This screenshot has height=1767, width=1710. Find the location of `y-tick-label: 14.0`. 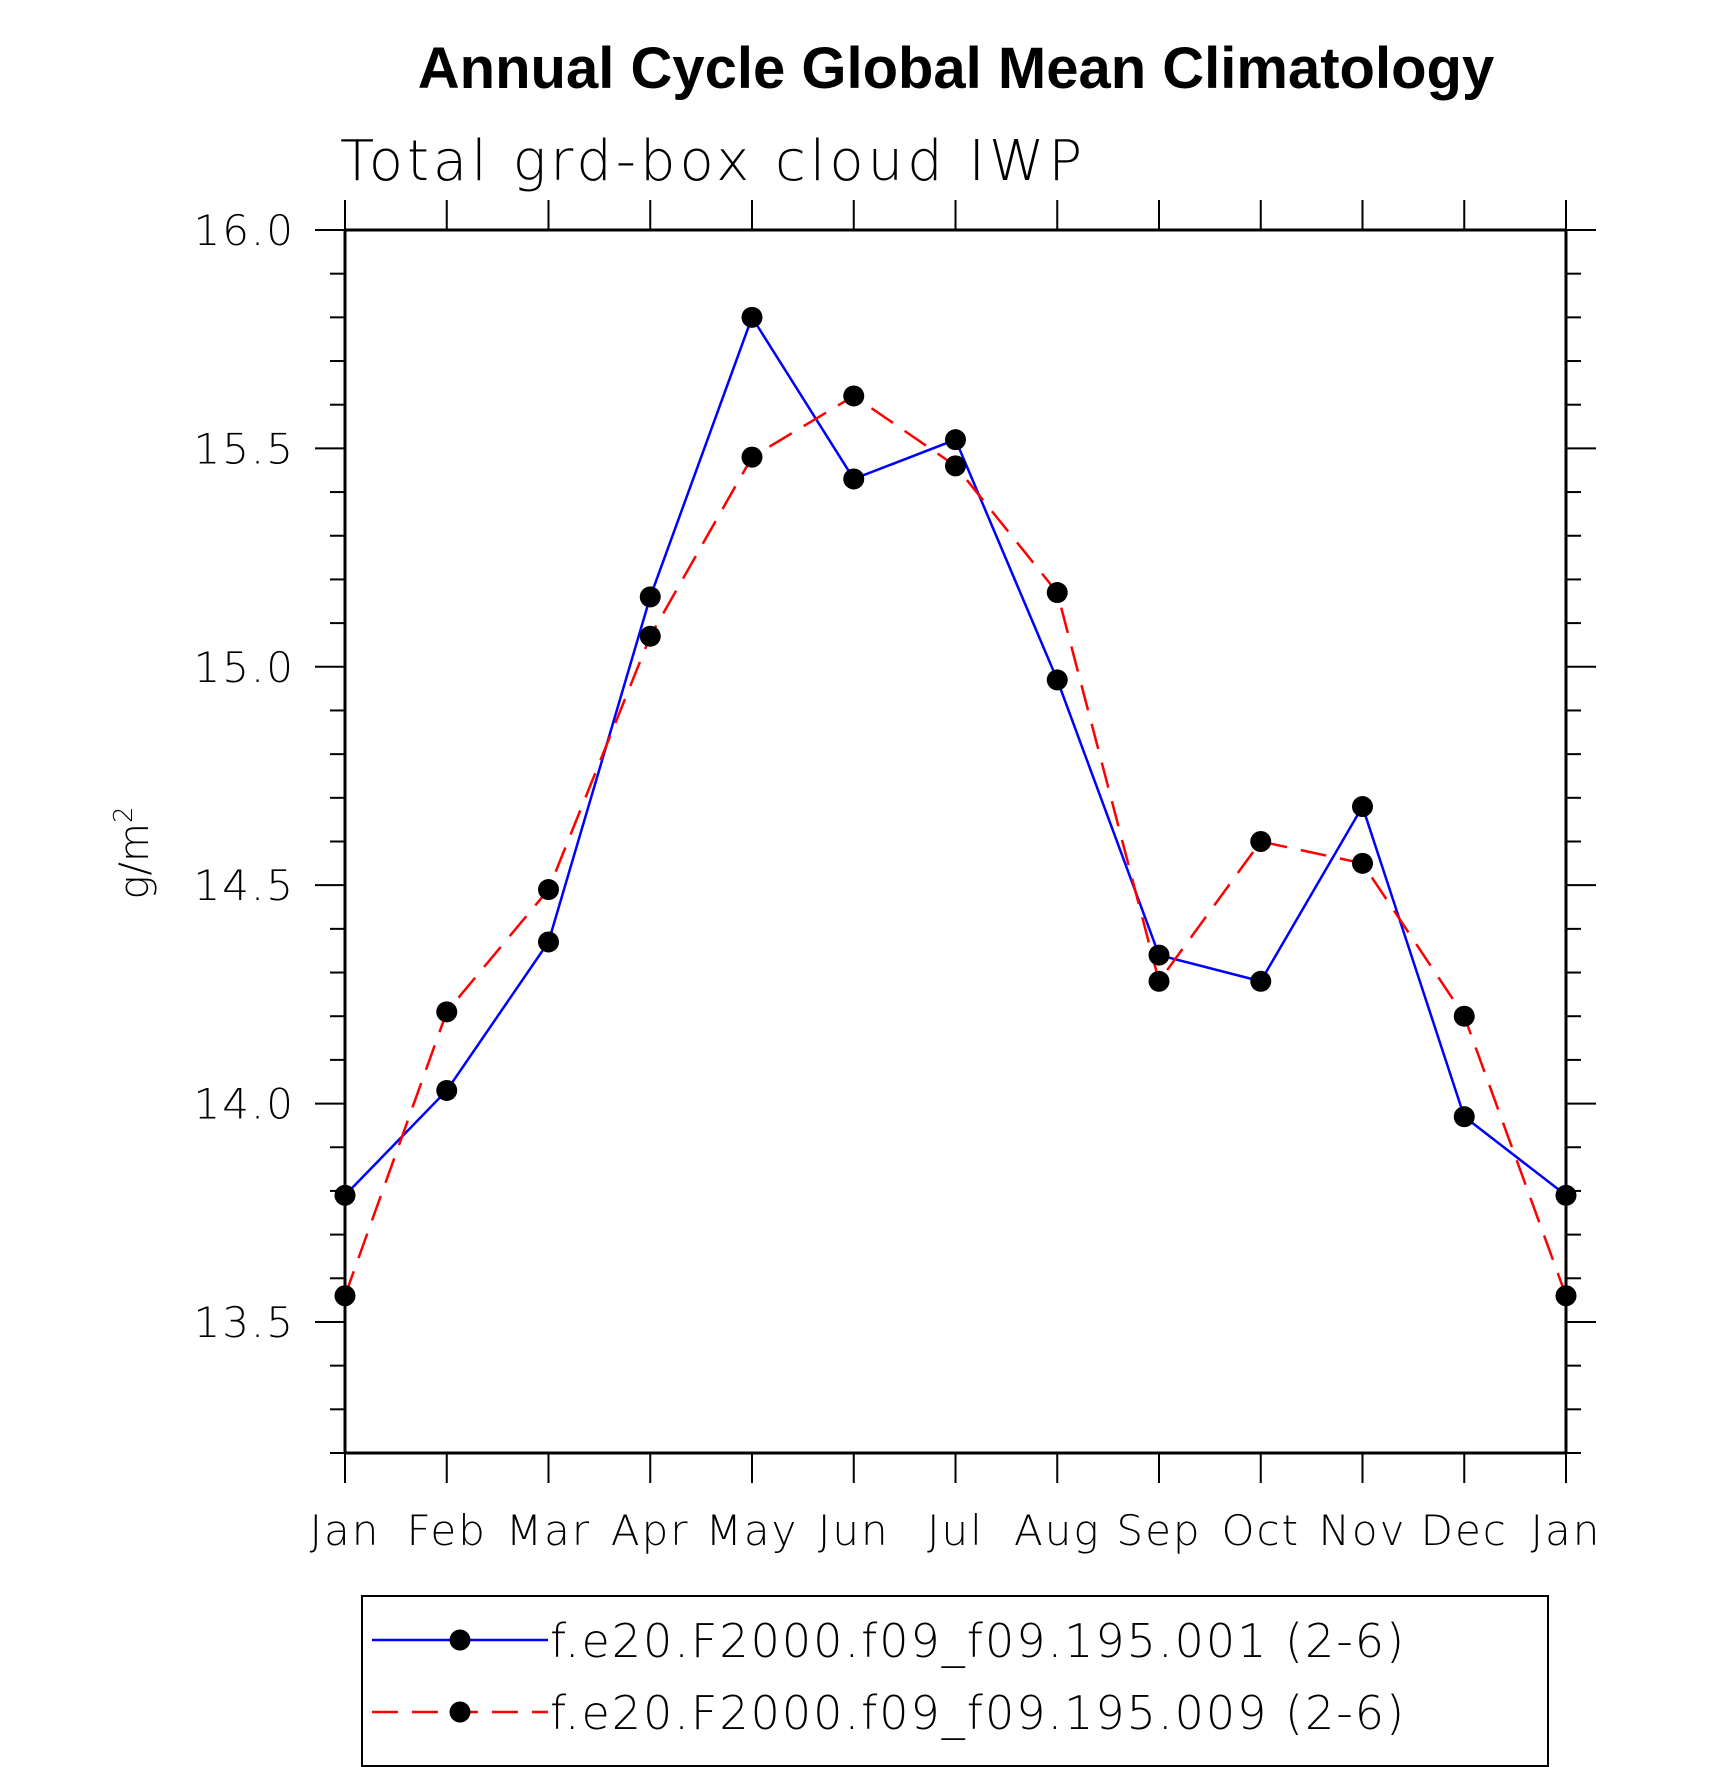

y-tick-label: 14.0 is located at coordinates (244, 1104).